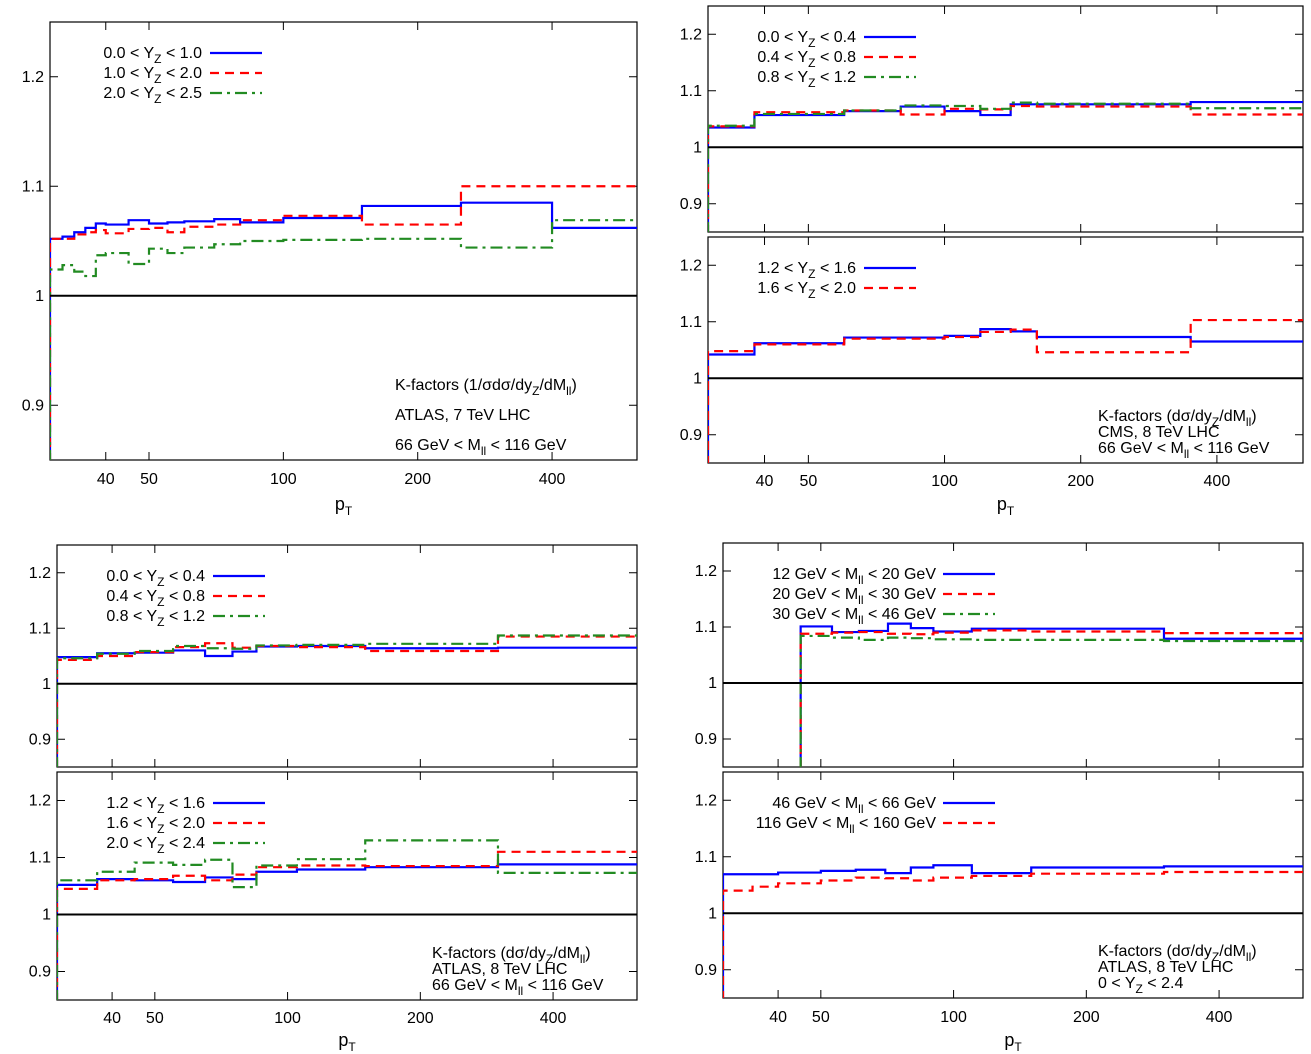  What do you see at coordinates (854, 616) in the screenshot?
I see `legend-label: 30 GeV < Mll​ < 46 GeV` at bounding box center [854, 616].